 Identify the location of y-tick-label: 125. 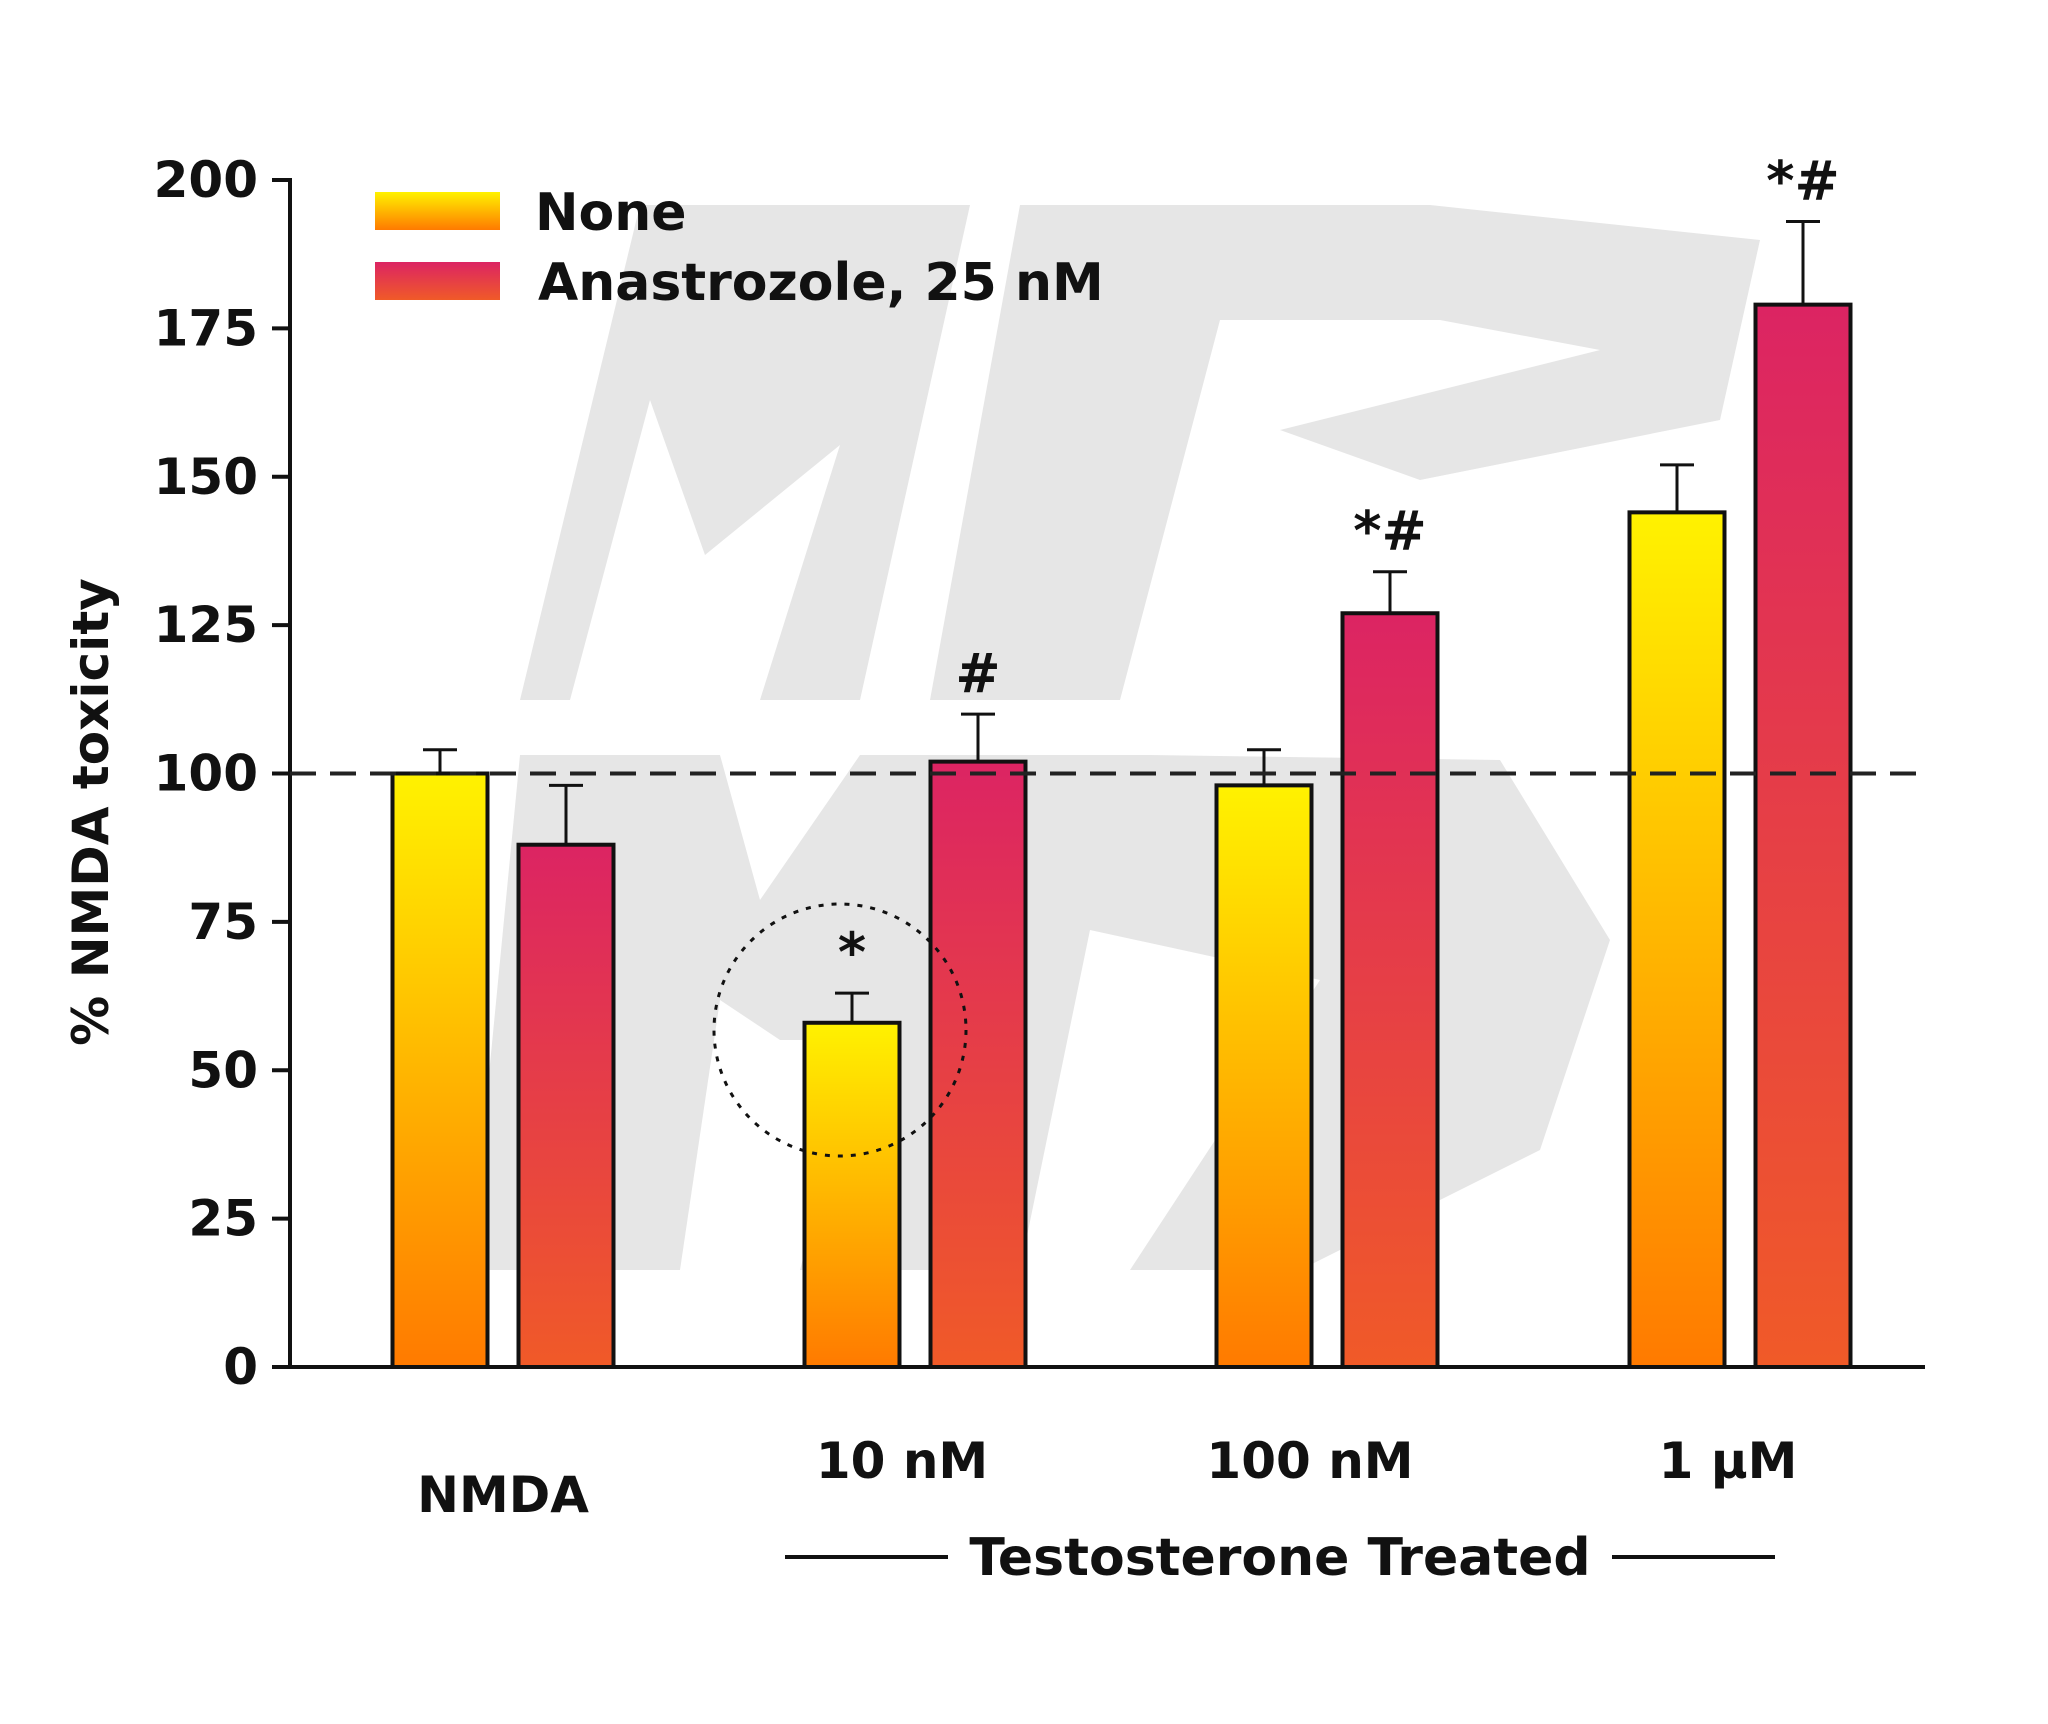
(206, 625).